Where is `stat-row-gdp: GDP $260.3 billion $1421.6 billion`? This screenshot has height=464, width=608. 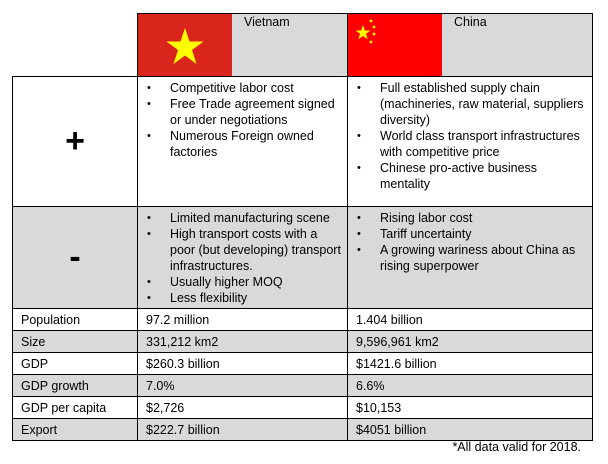
stat-row-gdp: GDP $260.3 billion $1421.6 billion is located at coordinates (302, 363).